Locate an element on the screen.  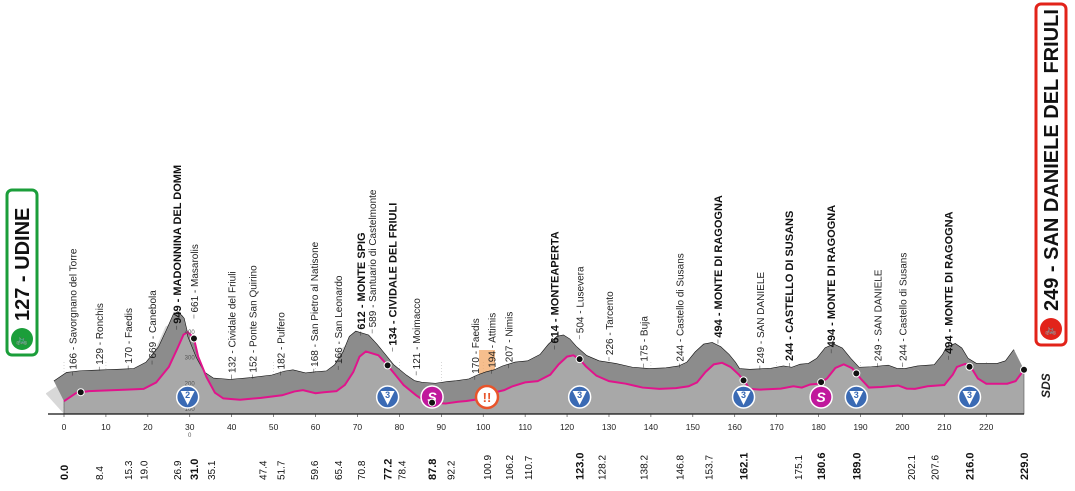
altitude-tick: 400 is located at coordinates (190, 333).